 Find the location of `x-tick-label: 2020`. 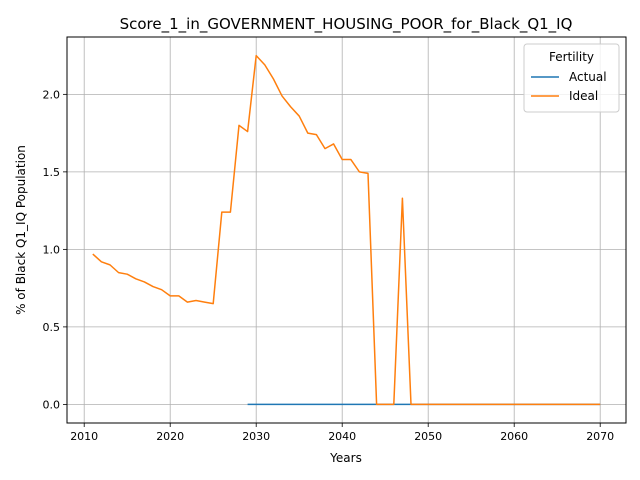

x-tick-label: 2020 is located at coordinates (170, 436).